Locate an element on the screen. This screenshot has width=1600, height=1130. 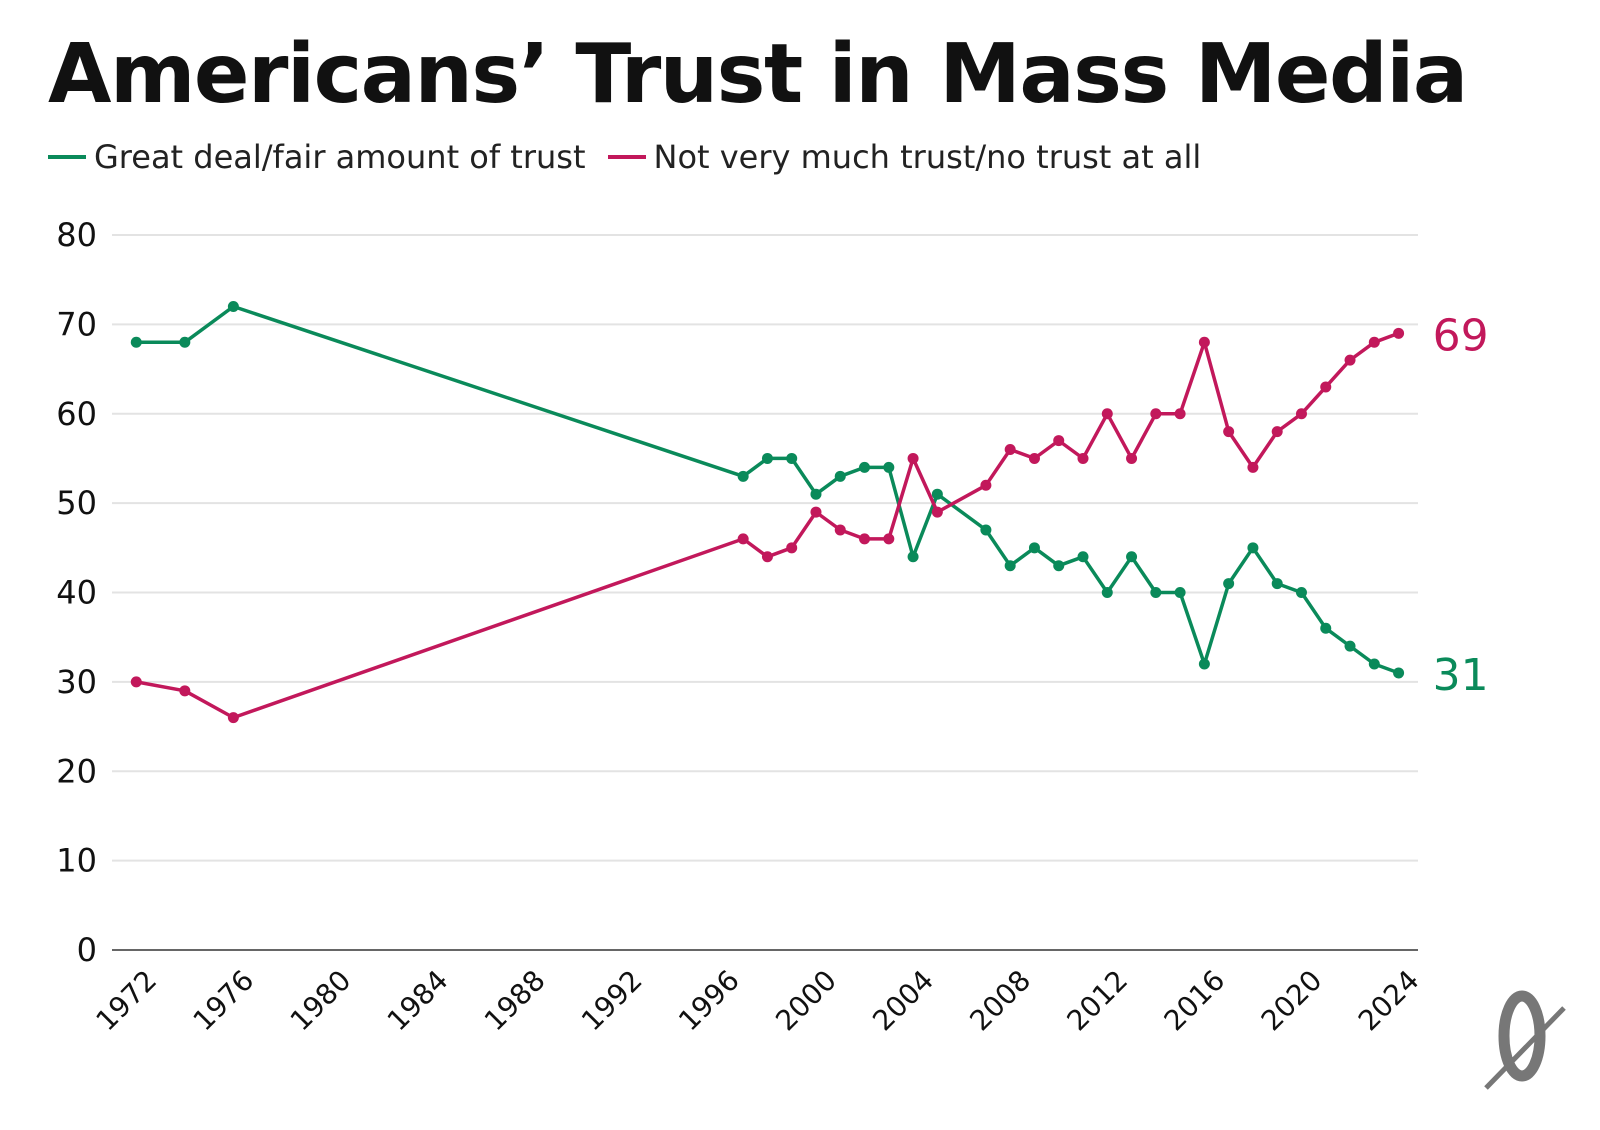
data-point-trust-1976 is located at coordinates (233, 306).